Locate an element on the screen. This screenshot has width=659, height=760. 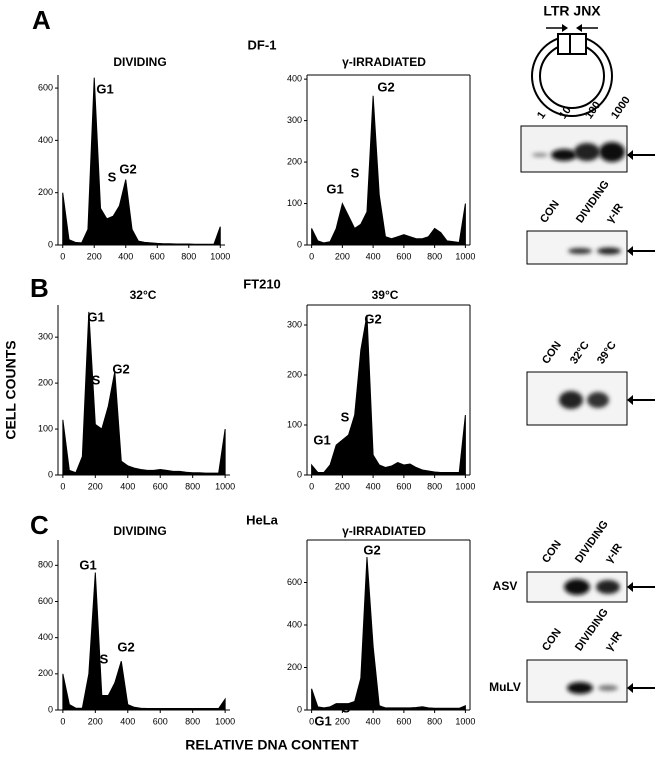
chart-title: 39°C is located at coordinates (385, 295).